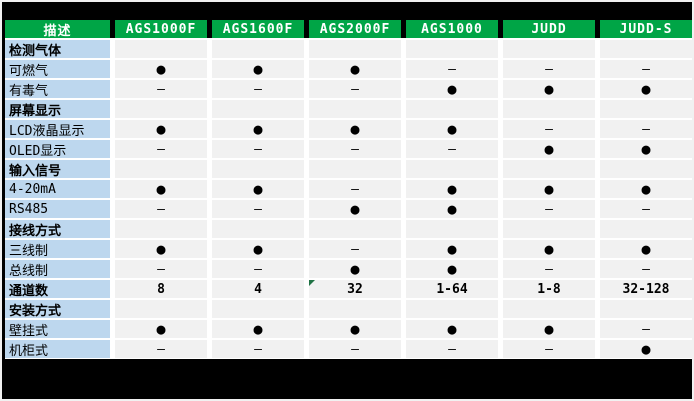 The width and height of the screenshot is (694, 401). I want to click on row-label: 检测气体, so click(57, 49).